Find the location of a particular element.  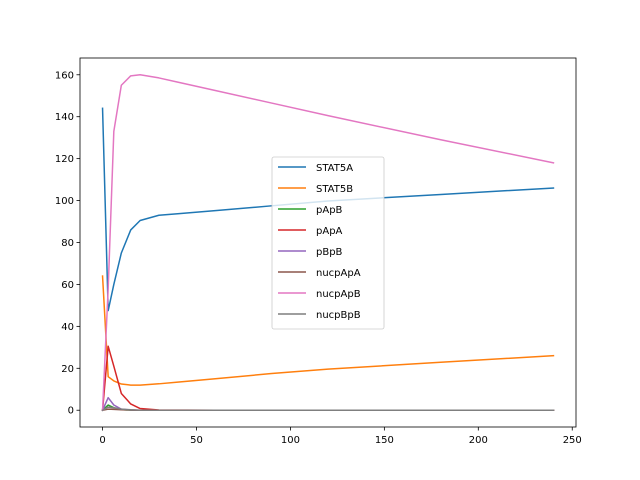

y-tick-label: 20 is located at coordinates (67, 369).